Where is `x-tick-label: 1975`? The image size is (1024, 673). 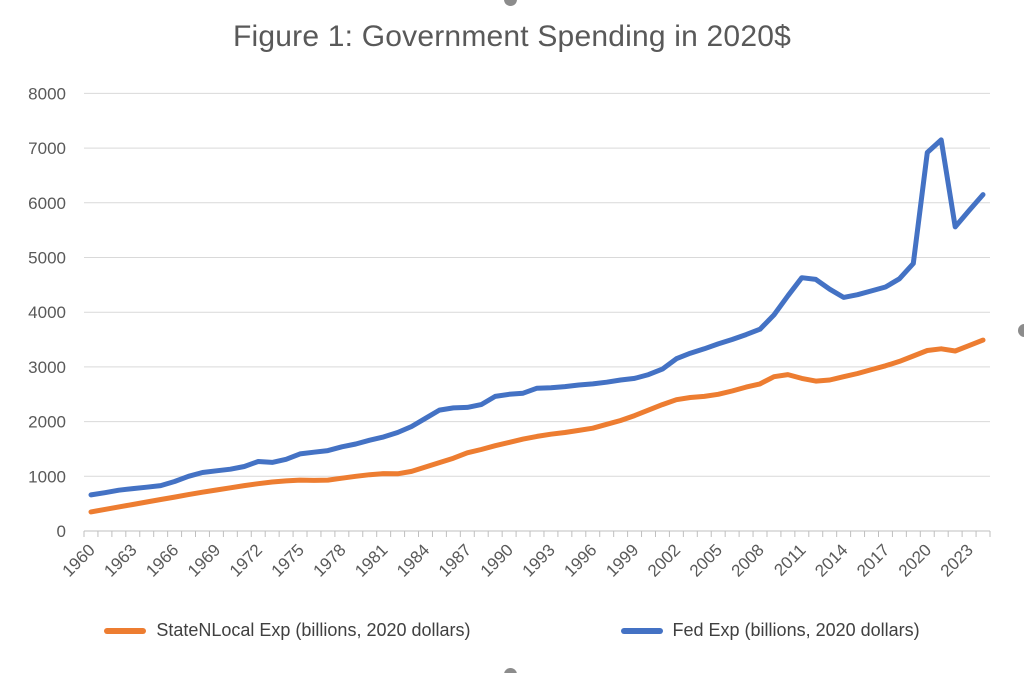 x-tick-label: 1975 is located at coordinates (288, 560).